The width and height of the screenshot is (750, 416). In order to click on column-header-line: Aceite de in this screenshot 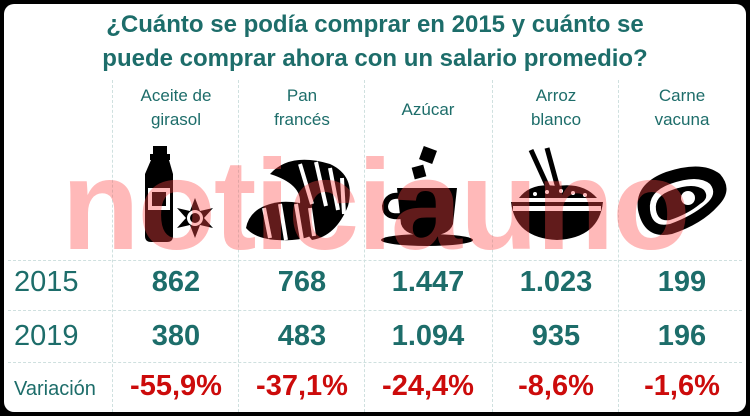, I will do `click(176, 95)`.